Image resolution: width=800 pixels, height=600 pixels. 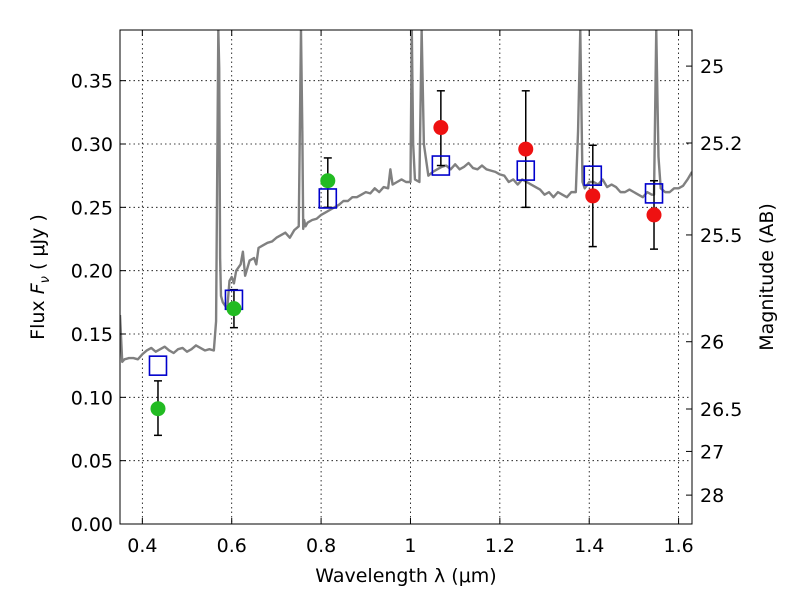 I want to click on y-axis-label-symbol: F, so click(x=38, y=288).